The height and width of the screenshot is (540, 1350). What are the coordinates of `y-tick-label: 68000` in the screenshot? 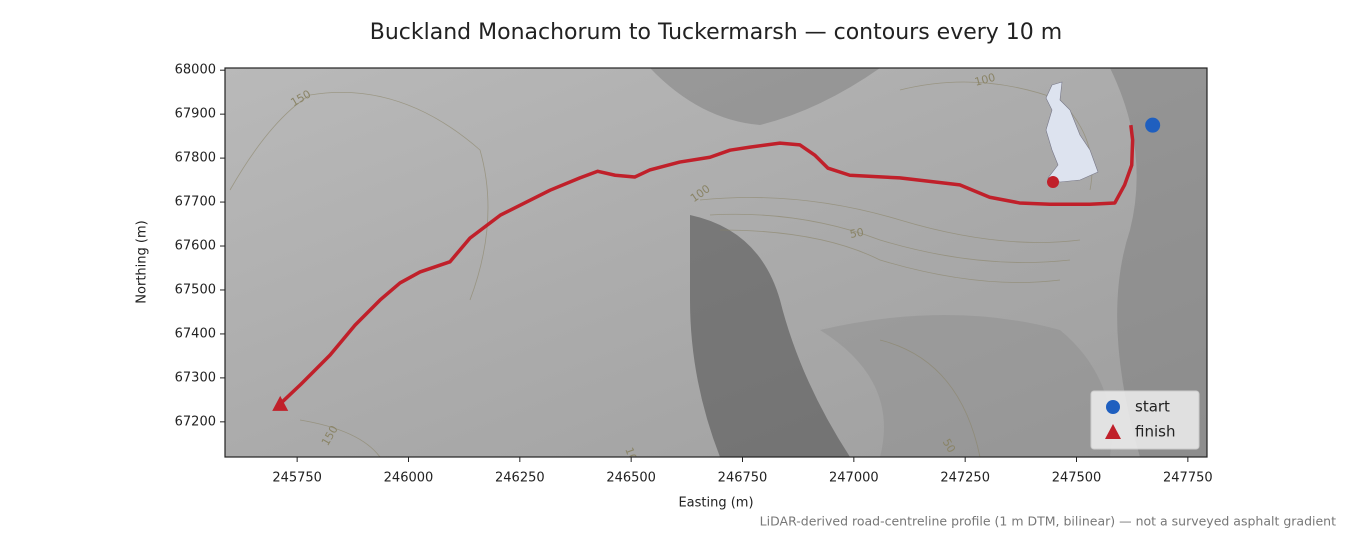 It's located at (195, 70).